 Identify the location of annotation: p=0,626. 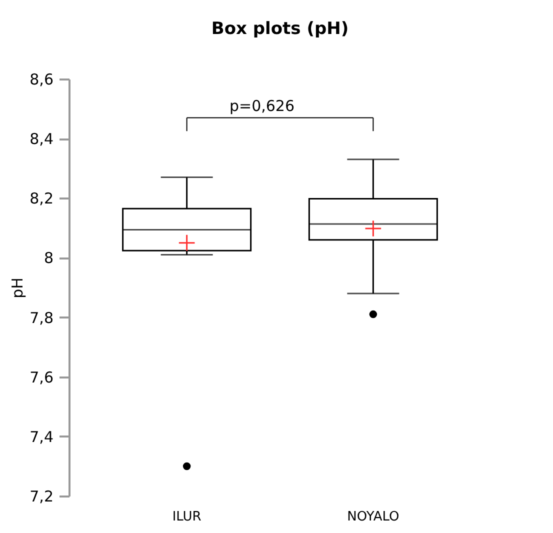
(262, 105).